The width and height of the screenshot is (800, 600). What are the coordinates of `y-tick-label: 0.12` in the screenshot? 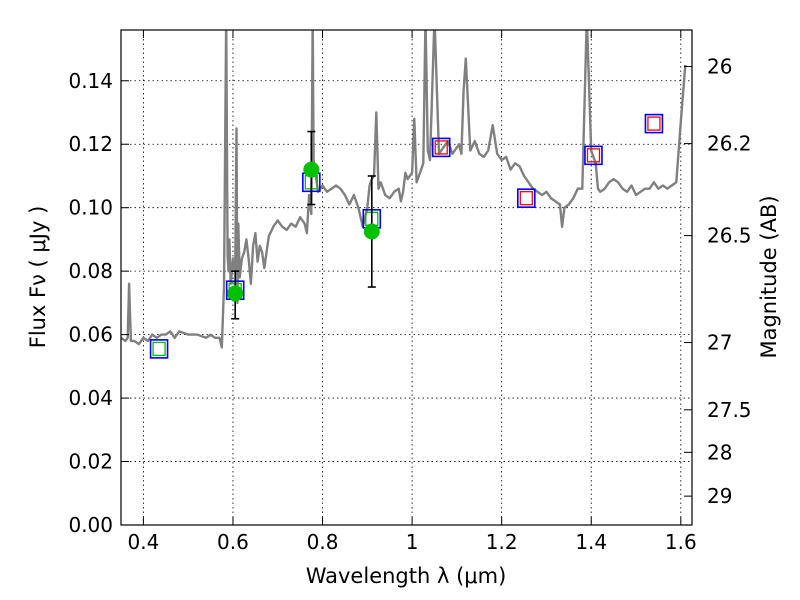 It's located at (90, 144).